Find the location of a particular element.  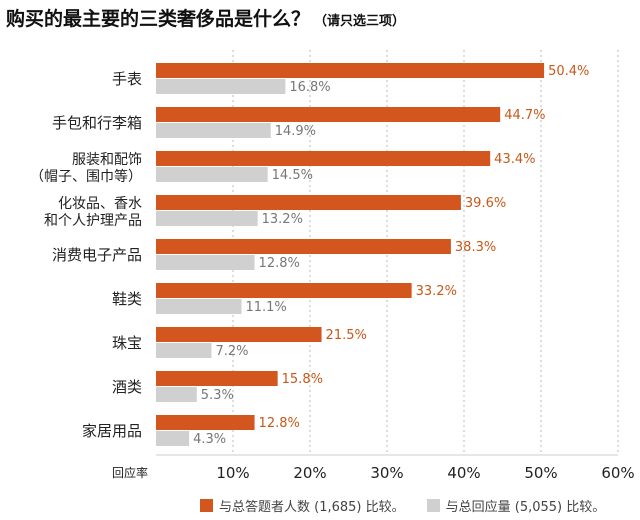

legend-item-responses: 与总回应量 (5,055) 比较。 is located at coordinates (516, 505).